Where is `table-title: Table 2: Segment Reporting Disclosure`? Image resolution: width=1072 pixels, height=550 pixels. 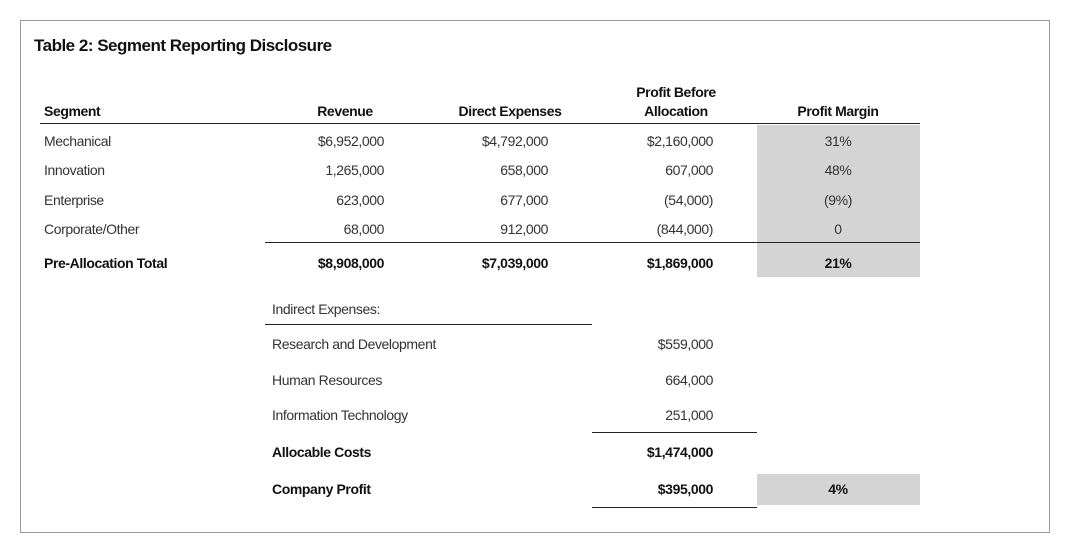 table-title: Table 2: Segment Reporting Disclosure is located at coordinates (183, 45).